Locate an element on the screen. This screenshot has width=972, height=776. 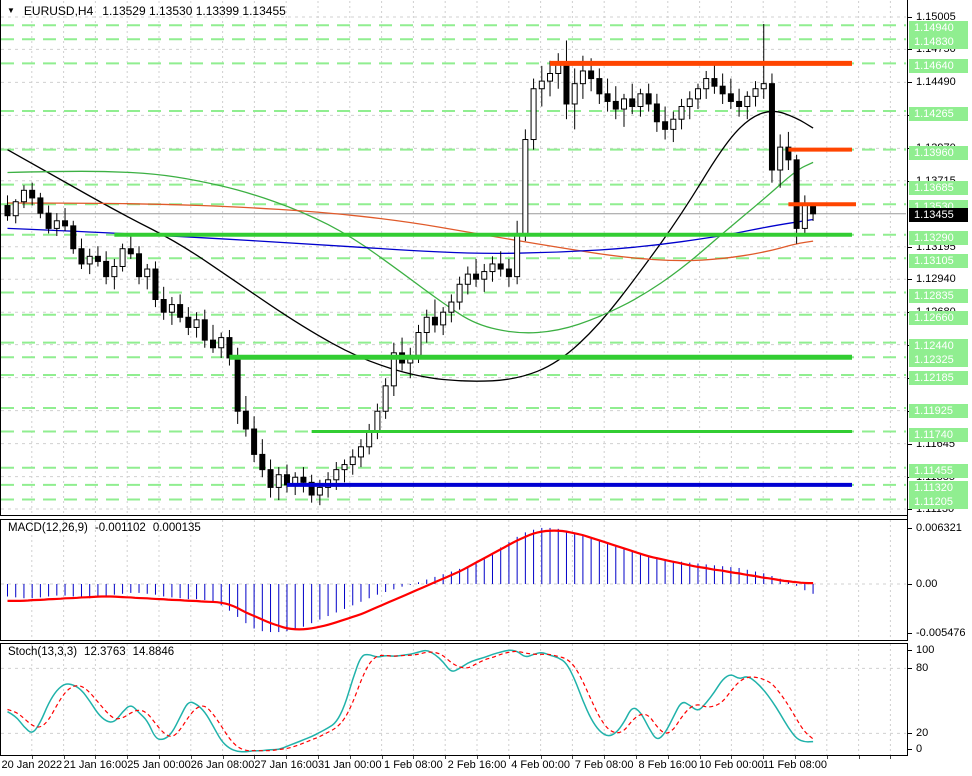
stoch-d-line is located at coordinates (410, 701).